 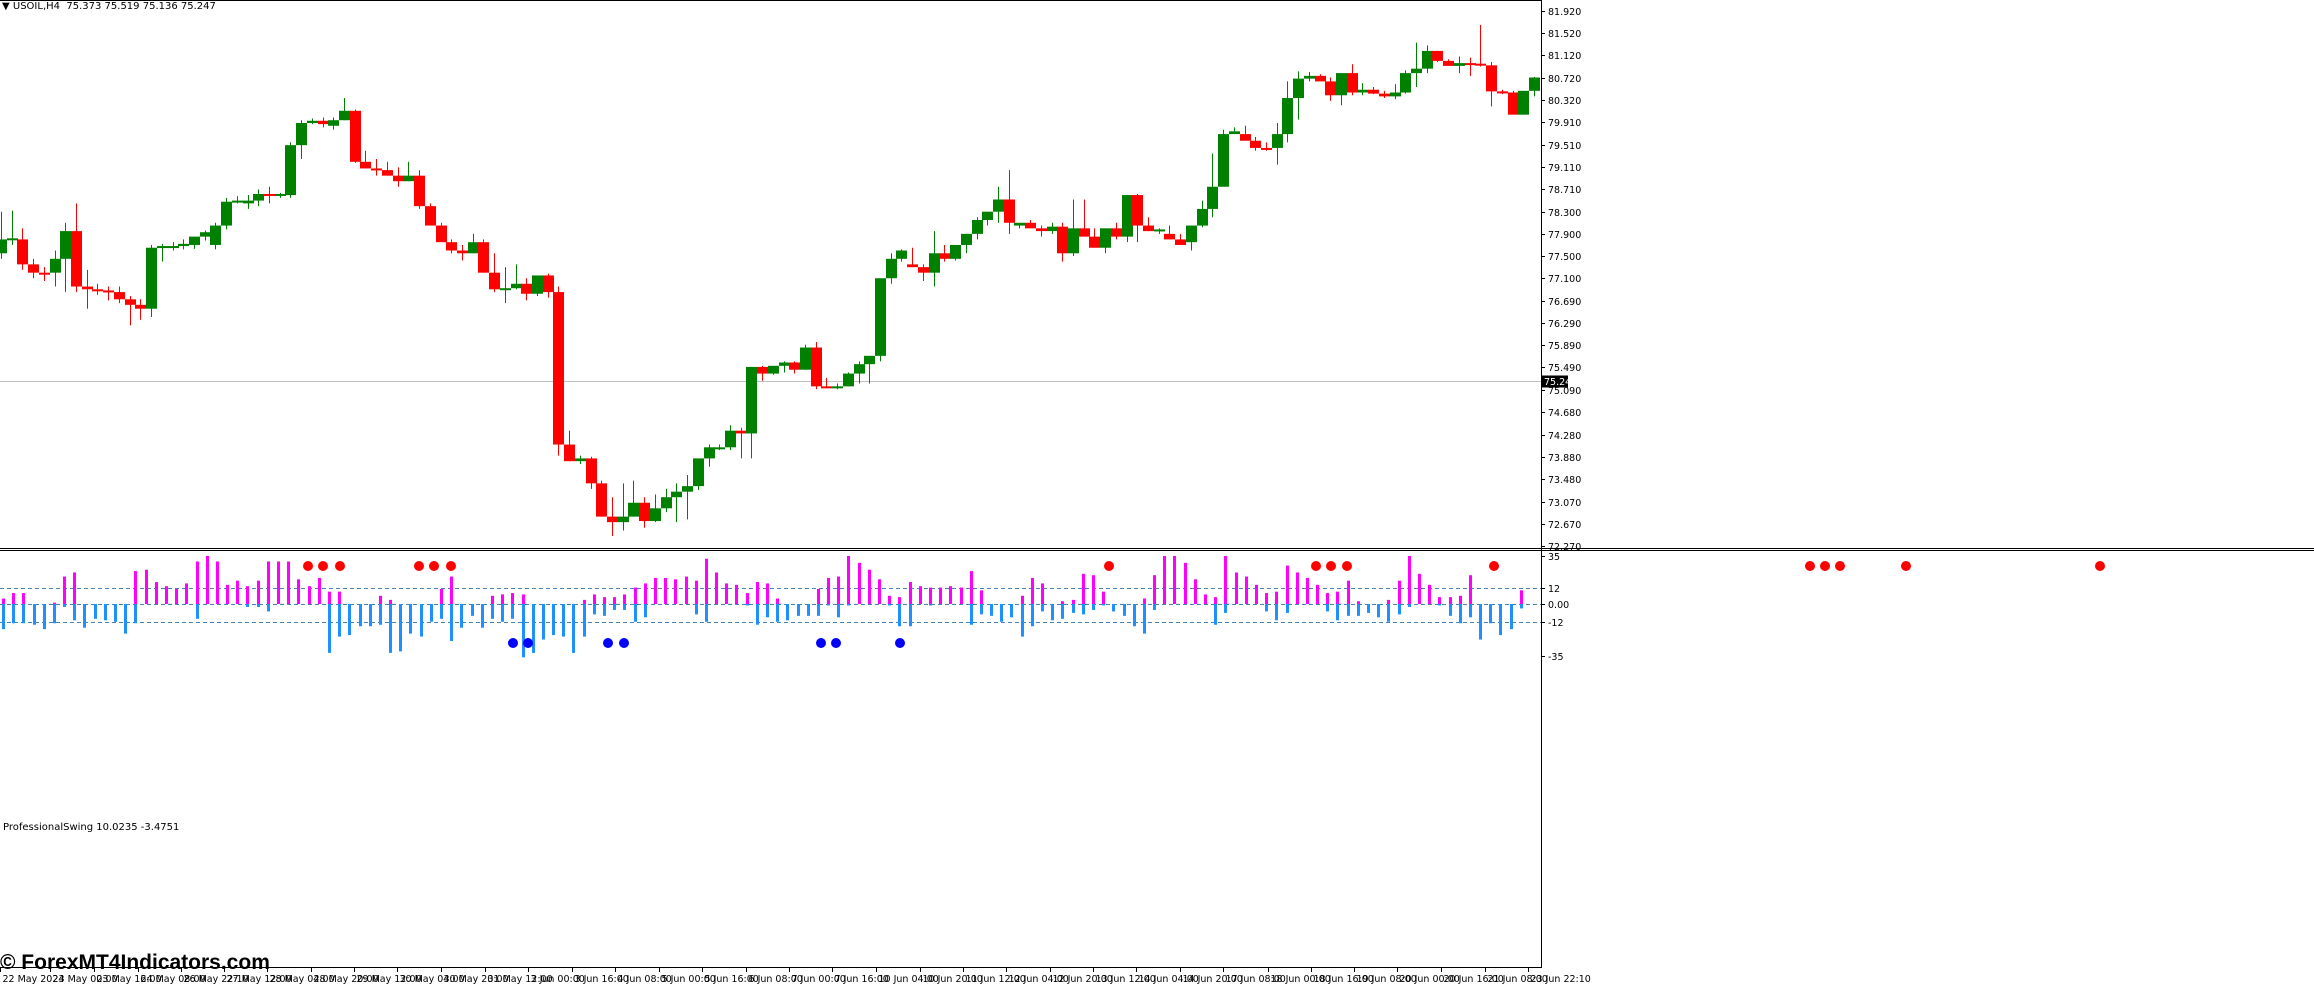 I want to click on time-tick-label: 12 Jun 04:00, so click(x=1039, y=979).